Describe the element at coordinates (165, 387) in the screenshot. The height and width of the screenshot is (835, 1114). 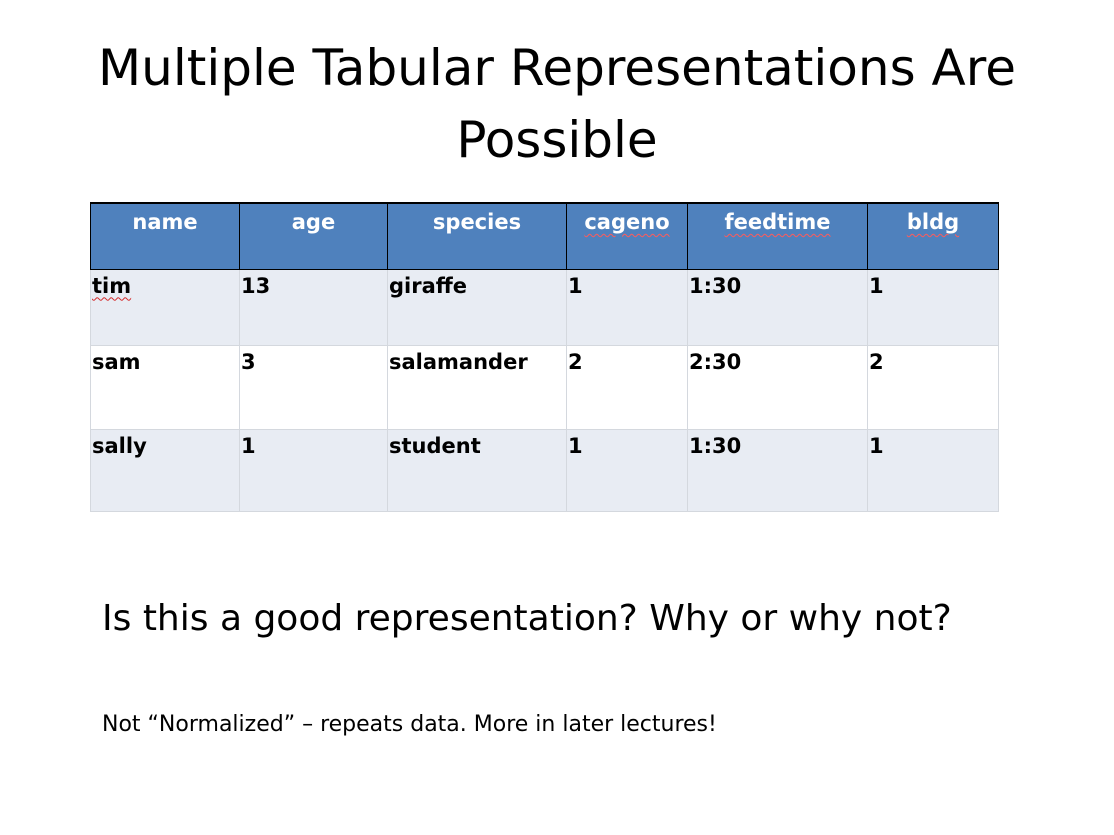
I see `cell-name: sam` at that location.